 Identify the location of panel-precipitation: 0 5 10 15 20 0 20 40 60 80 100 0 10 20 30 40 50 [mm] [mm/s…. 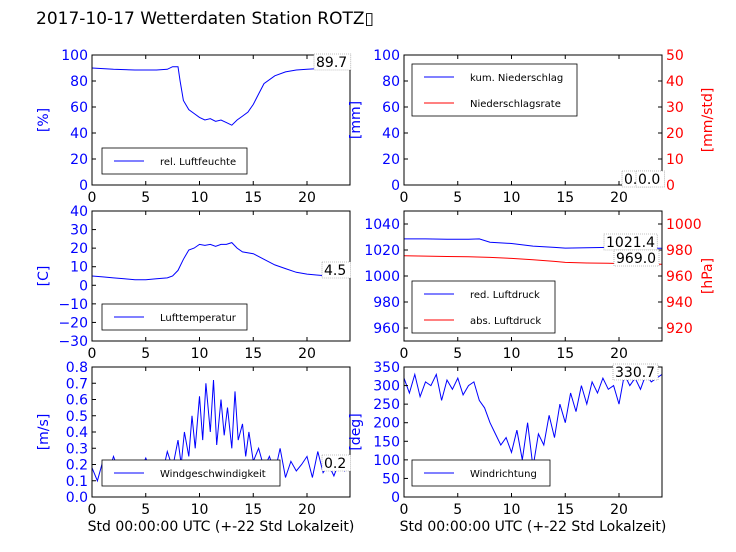
(532, 127).